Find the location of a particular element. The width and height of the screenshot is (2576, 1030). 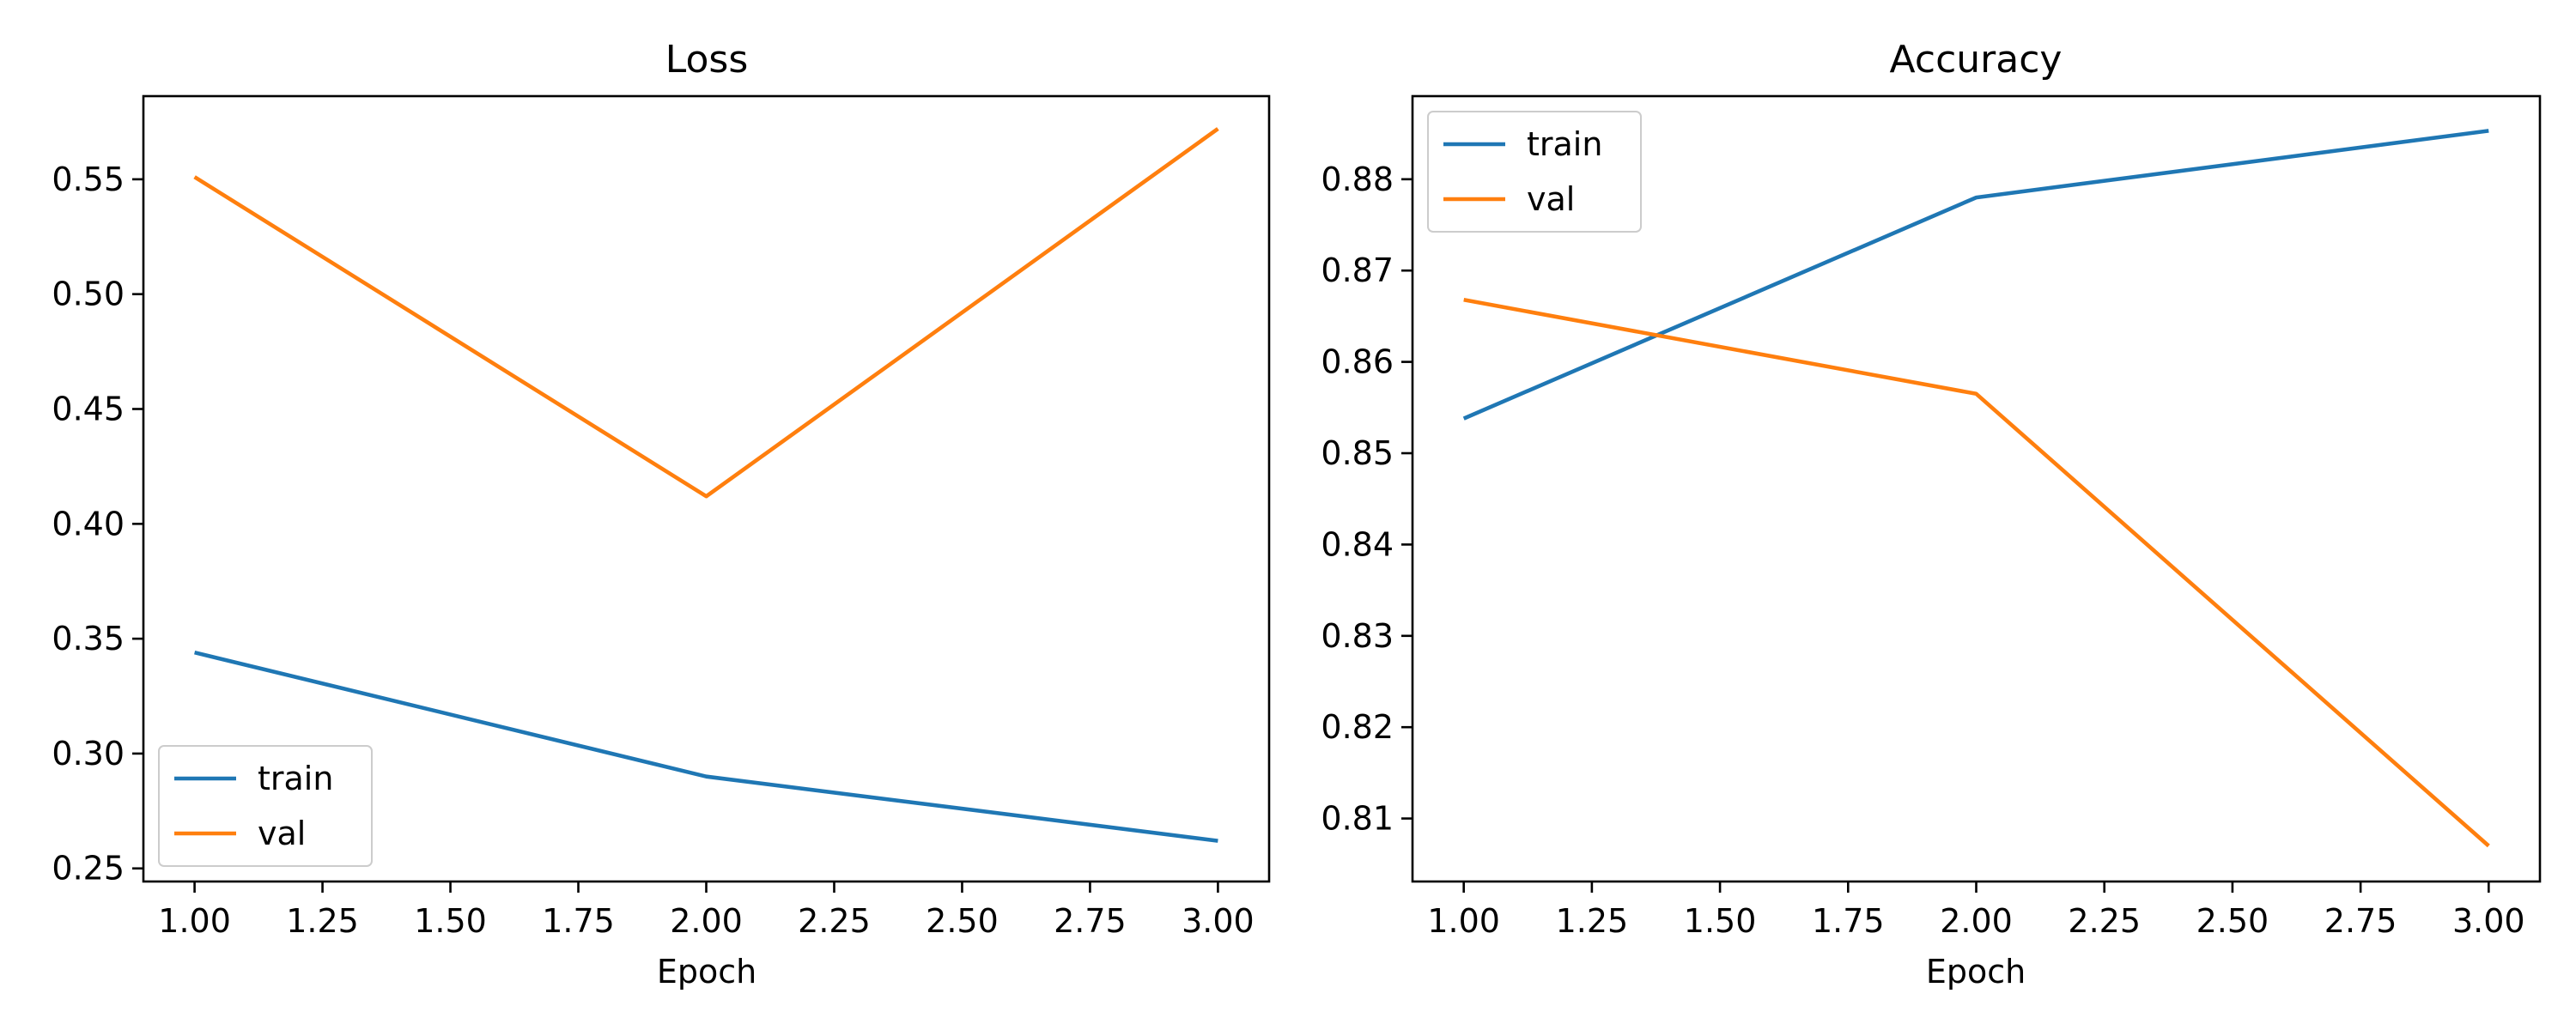

accuracy-x-tick-label: 2.50 is located at coordinates (2232, 921).